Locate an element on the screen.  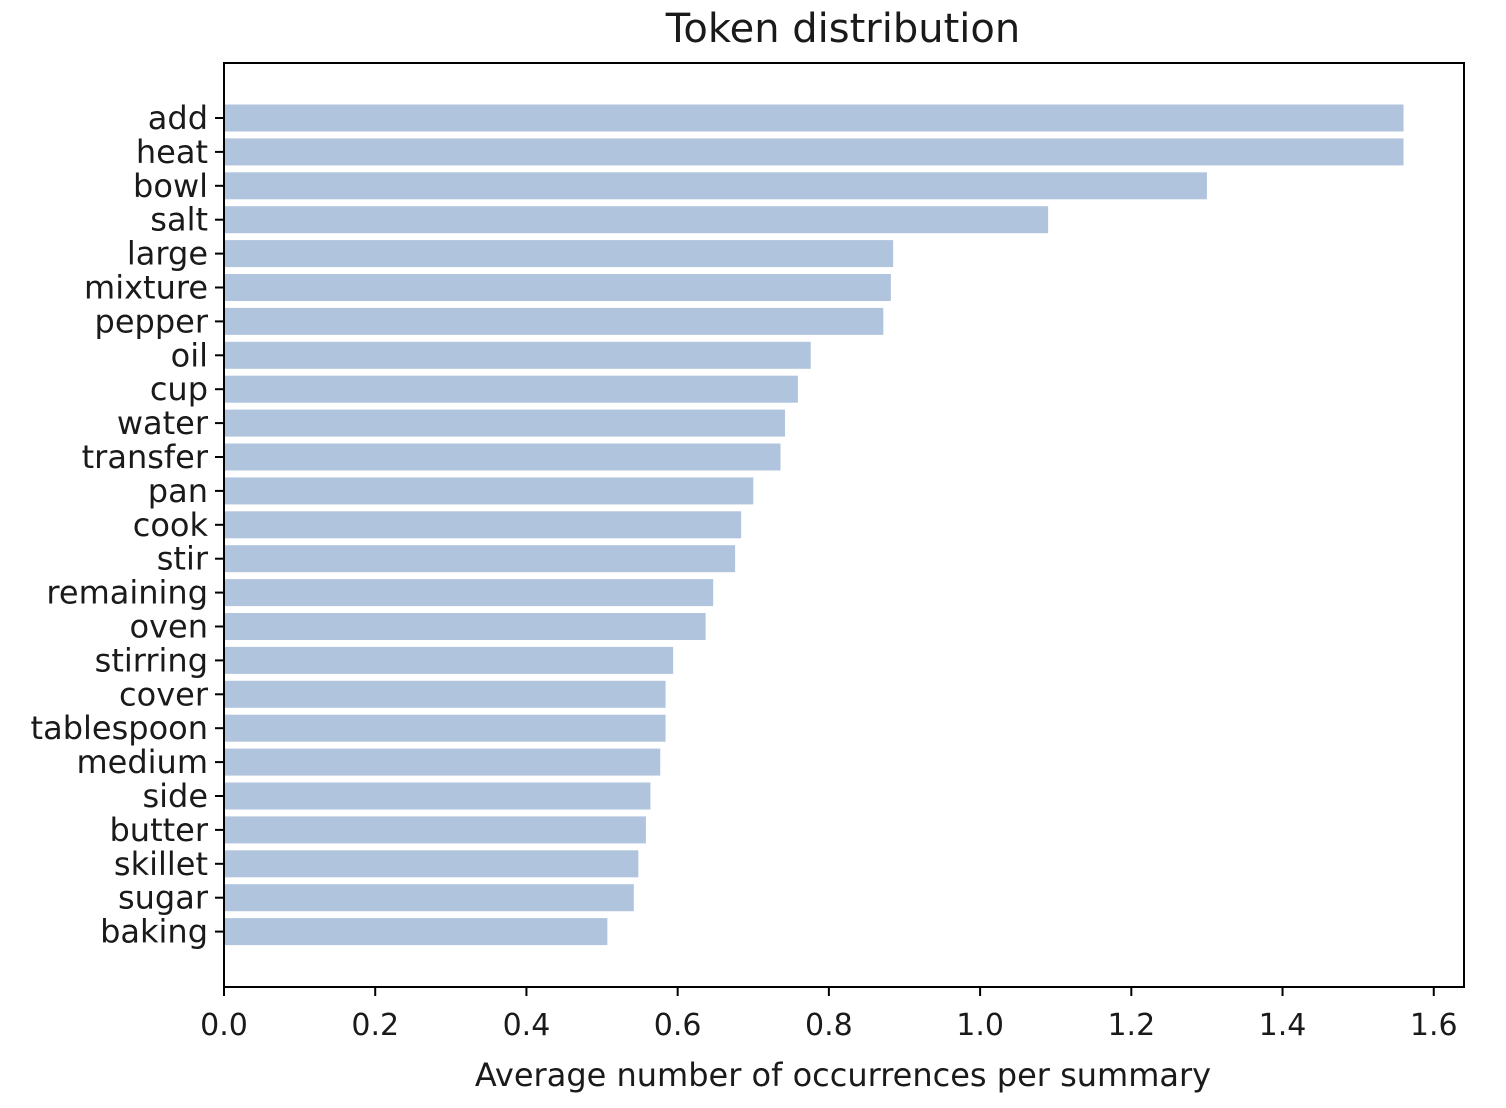
x-tick-label: 0.6 is located at coordinates (678, 1025).